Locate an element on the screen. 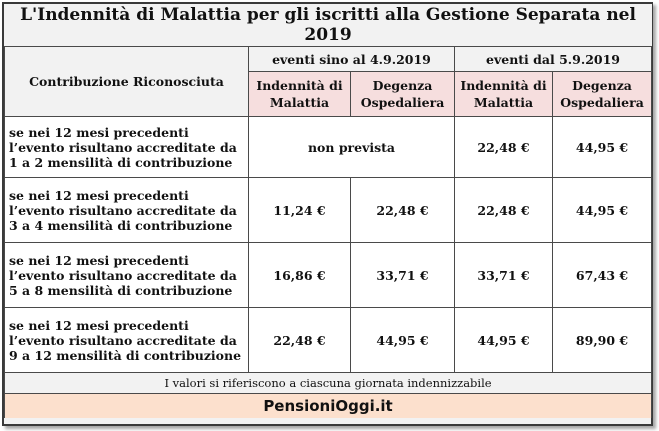 The image size is (659, 431). cell-malattia-after: 33,71 € is located at coordinates (503, 275).